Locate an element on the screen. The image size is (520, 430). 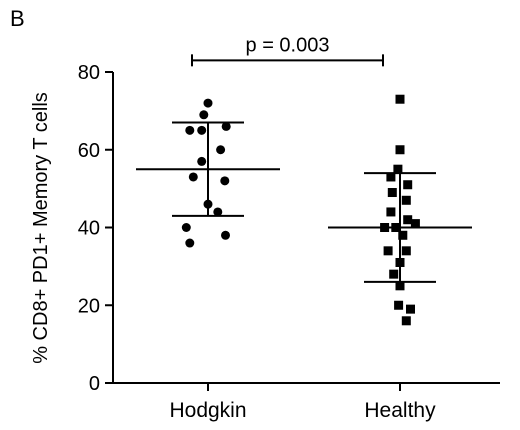
significance-bracket: p = 0.003 is located at coordinates (287, 50).